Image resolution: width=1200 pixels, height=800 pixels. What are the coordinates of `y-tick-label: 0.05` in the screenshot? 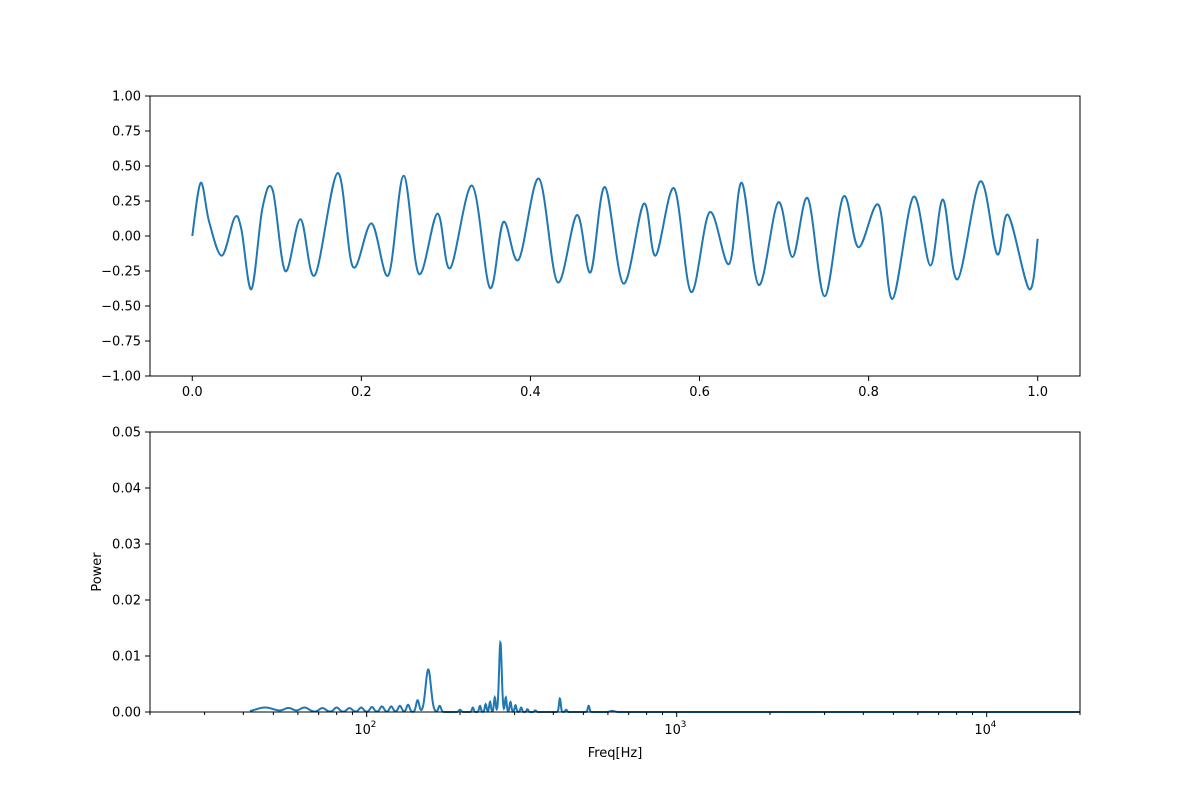 It's located at (126, 433).